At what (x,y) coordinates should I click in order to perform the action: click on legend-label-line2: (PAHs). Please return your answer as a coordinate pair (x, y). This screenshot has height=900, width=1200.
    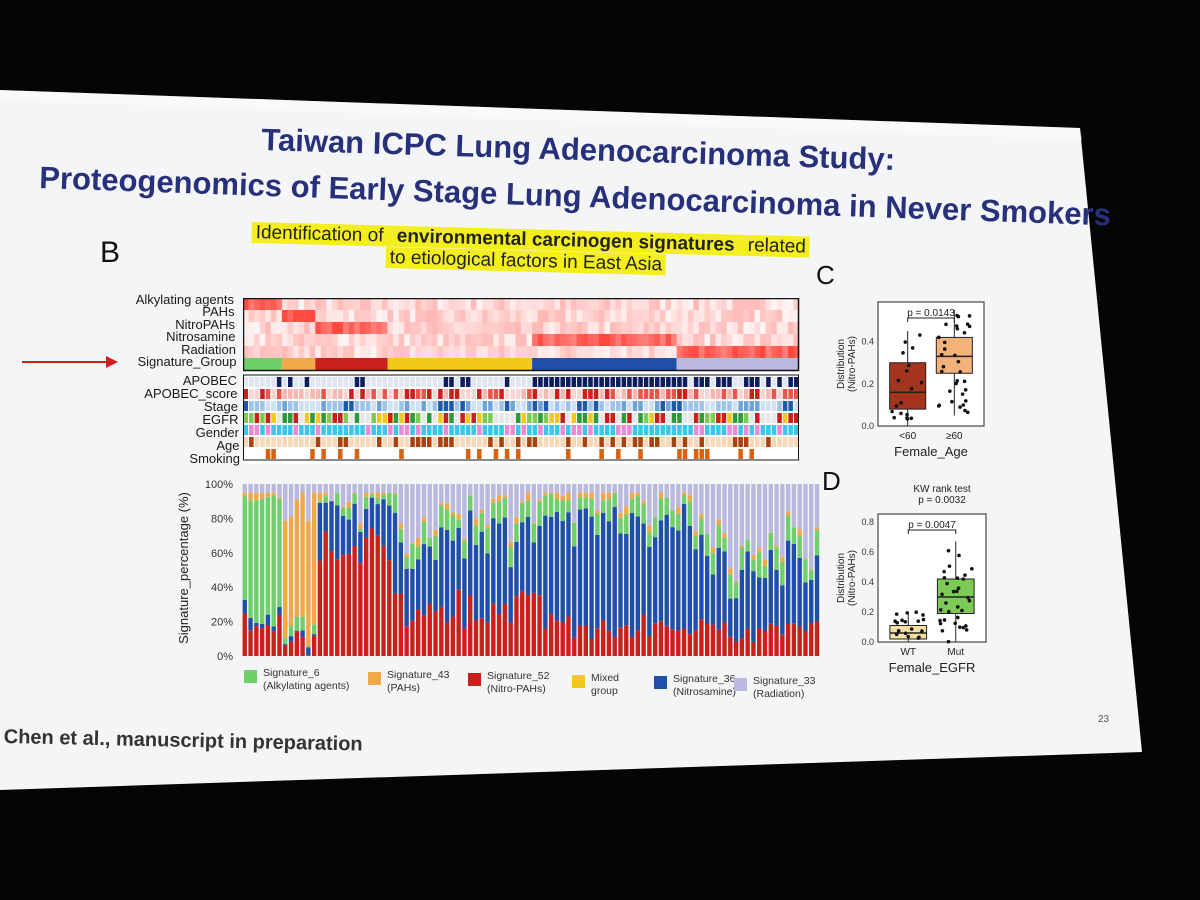
    Looking at the image, I should click on (404, 687).